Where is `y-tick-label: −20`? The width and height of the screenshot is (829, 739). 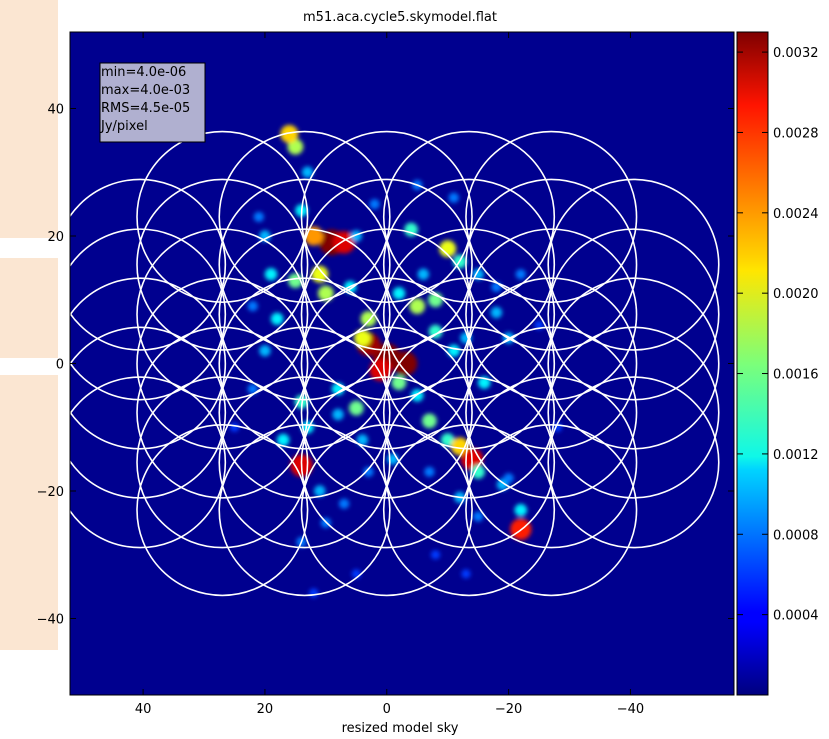
y-tick-label: −20 is located at coordinates (50, 492).